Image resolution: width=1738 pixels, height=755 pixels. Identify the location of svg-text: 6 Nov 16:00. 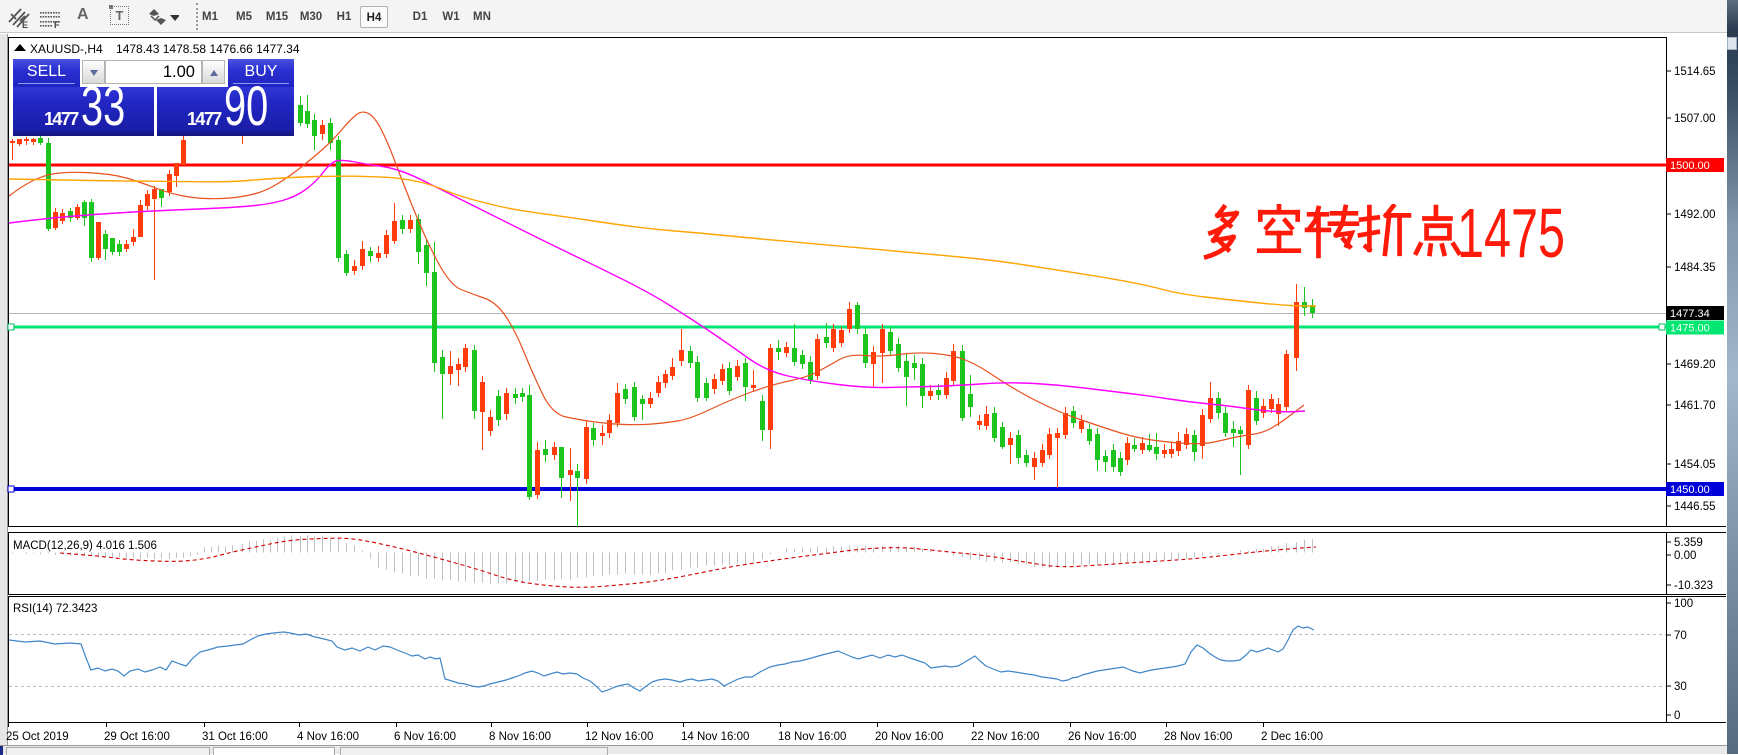
(425, 737).